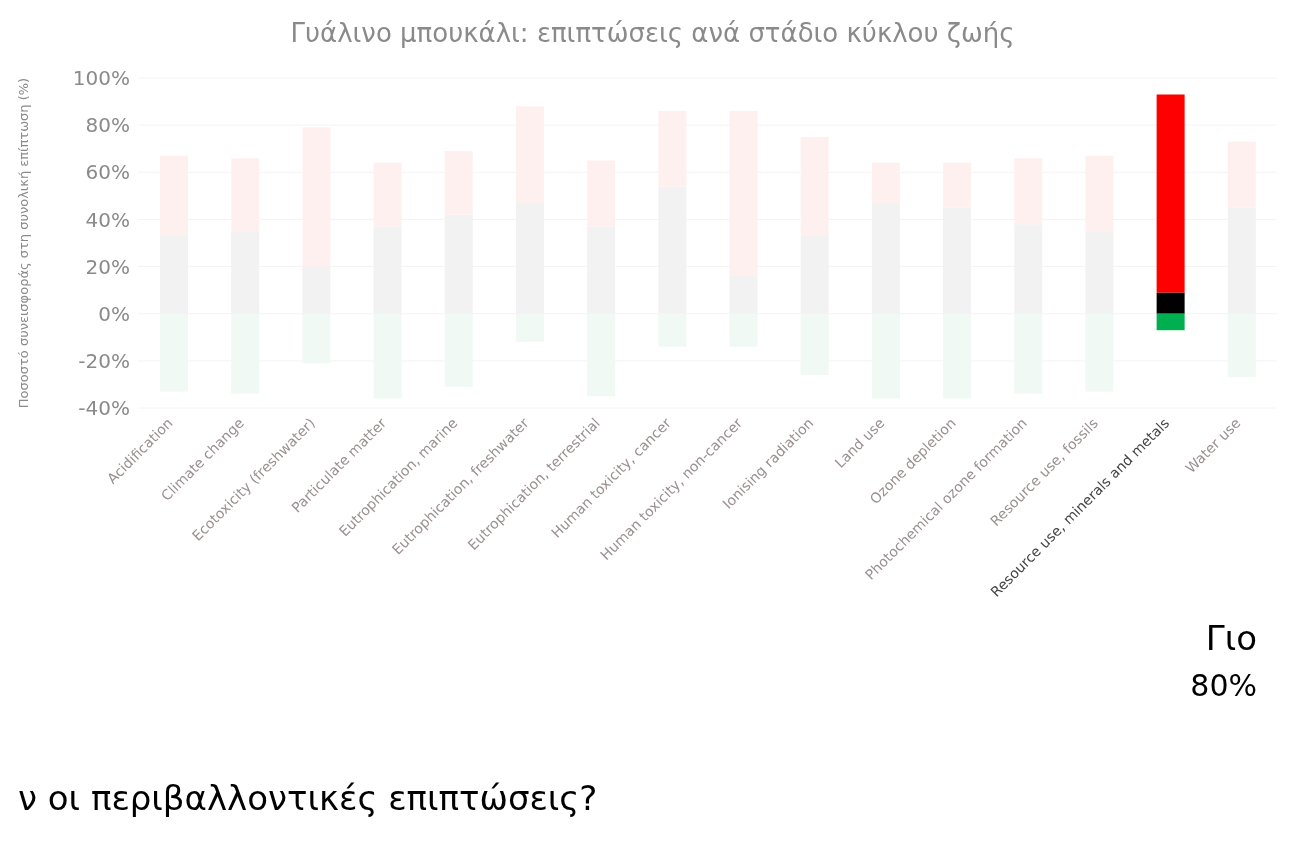 This screenshot has width=1305, height=853. I want to click on y-tick-label: 100%, so click(101, 78).